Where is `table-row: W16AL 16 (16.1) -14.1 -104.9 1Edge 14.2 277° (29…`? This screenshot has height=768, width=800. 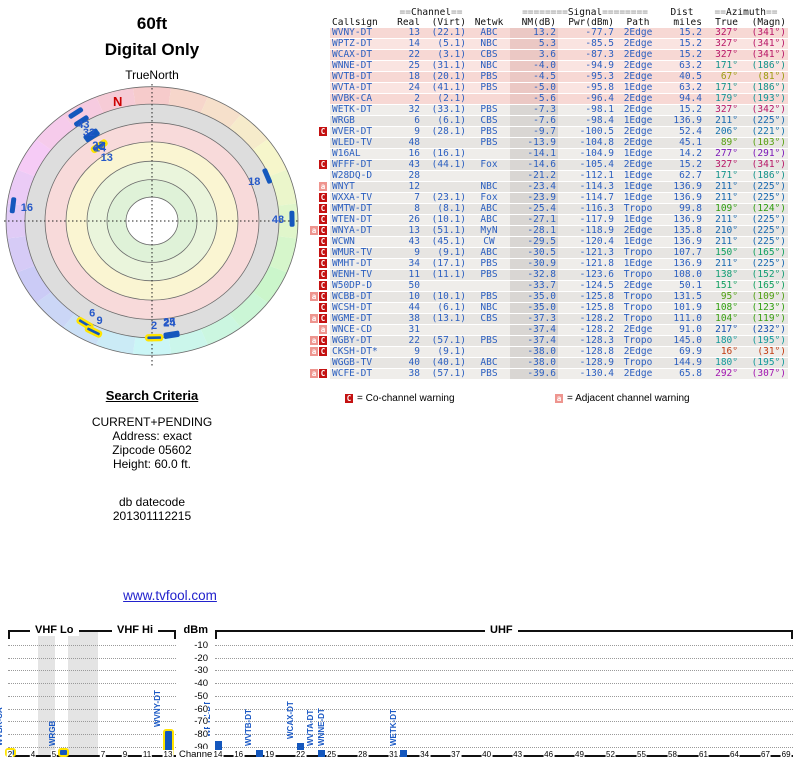
table-row: W16AL 16 (16.1) -14.1 -104.9 1Edge 14.2 277° (29… is located at coordinates (546, 154).